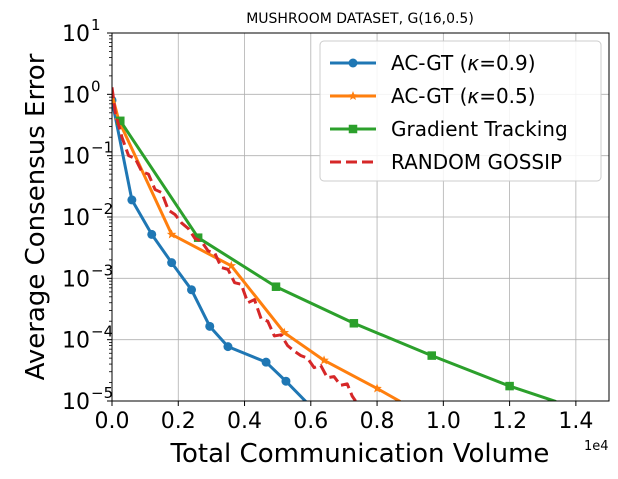  What do you see at coordinates (463, 96) in the screenshot?
I see `legend-label: AC-GT (κ=0.5)` at bounding box center [463, 96].